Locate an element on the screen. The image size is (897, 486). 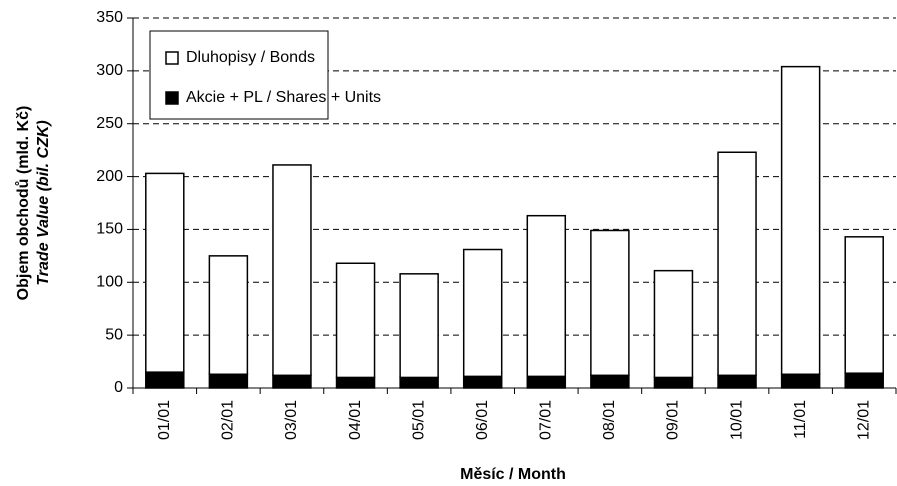
x-tick-label: 09/01 is located at coordinates (673, 420).